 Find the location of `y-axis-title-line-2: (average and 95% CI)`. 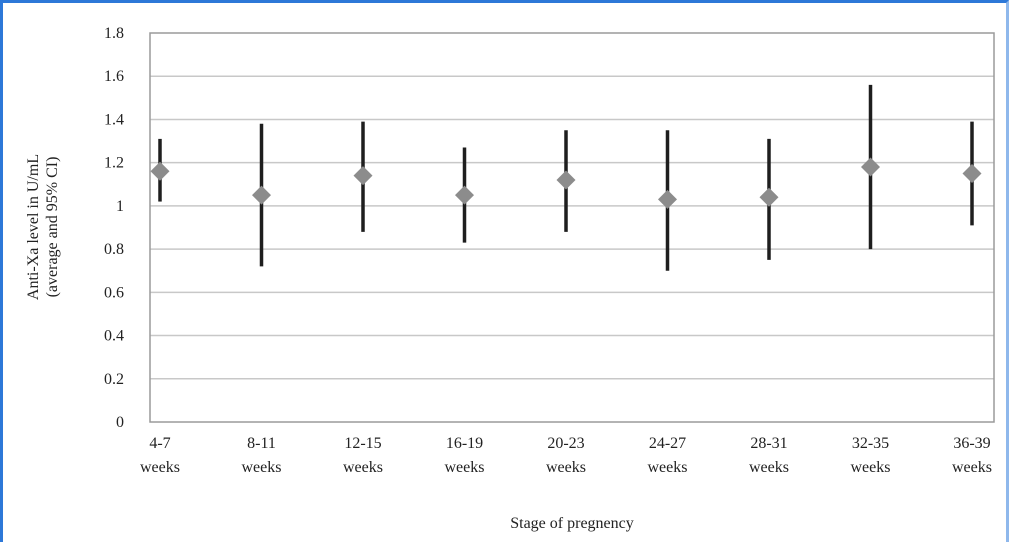

y-axis-title-line-2: (average and 95% CI) is located at coordinates (52, 227).